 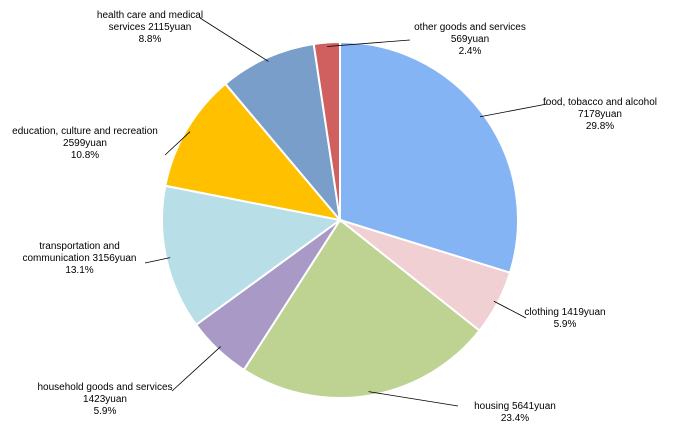 I want to click on value-label: 7178yuan, so click(x=600, y=114).